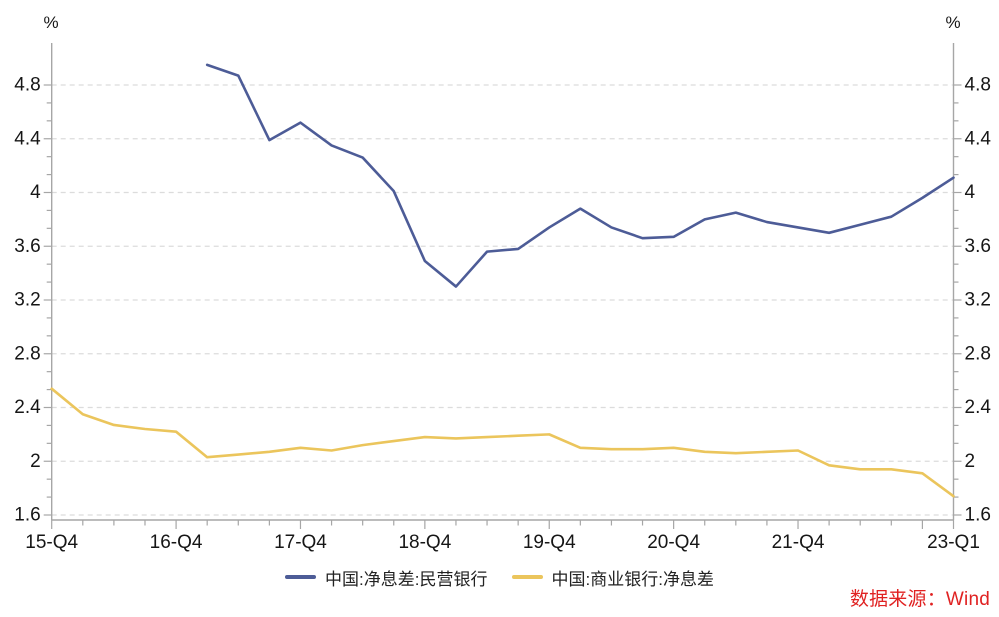 The width and height of the screenshot is (999, 617). What do you see at coordinates (527, 577) in the screenshot?
I see `legend-swatch-commercial-banks` at bounding box center [527, 577].